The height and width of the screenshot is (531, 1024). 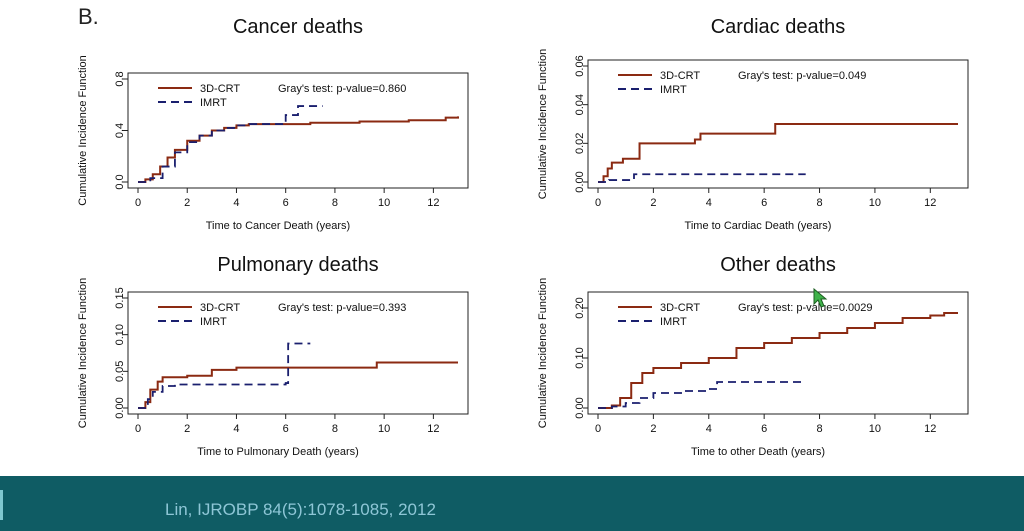 What do you see at coordinates (1, 505) in the screenshot?
I see `footer-accent` at bounding box center [1, 505].